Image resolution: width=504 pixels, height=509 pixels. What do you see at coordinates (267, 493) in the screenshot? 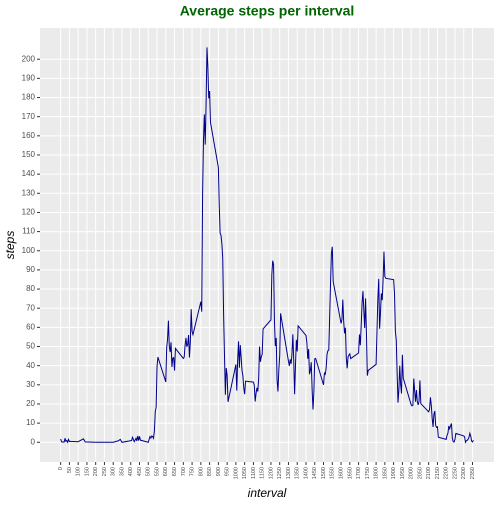
I see `x-axis-label: interval` at bounding box center [267, 493].